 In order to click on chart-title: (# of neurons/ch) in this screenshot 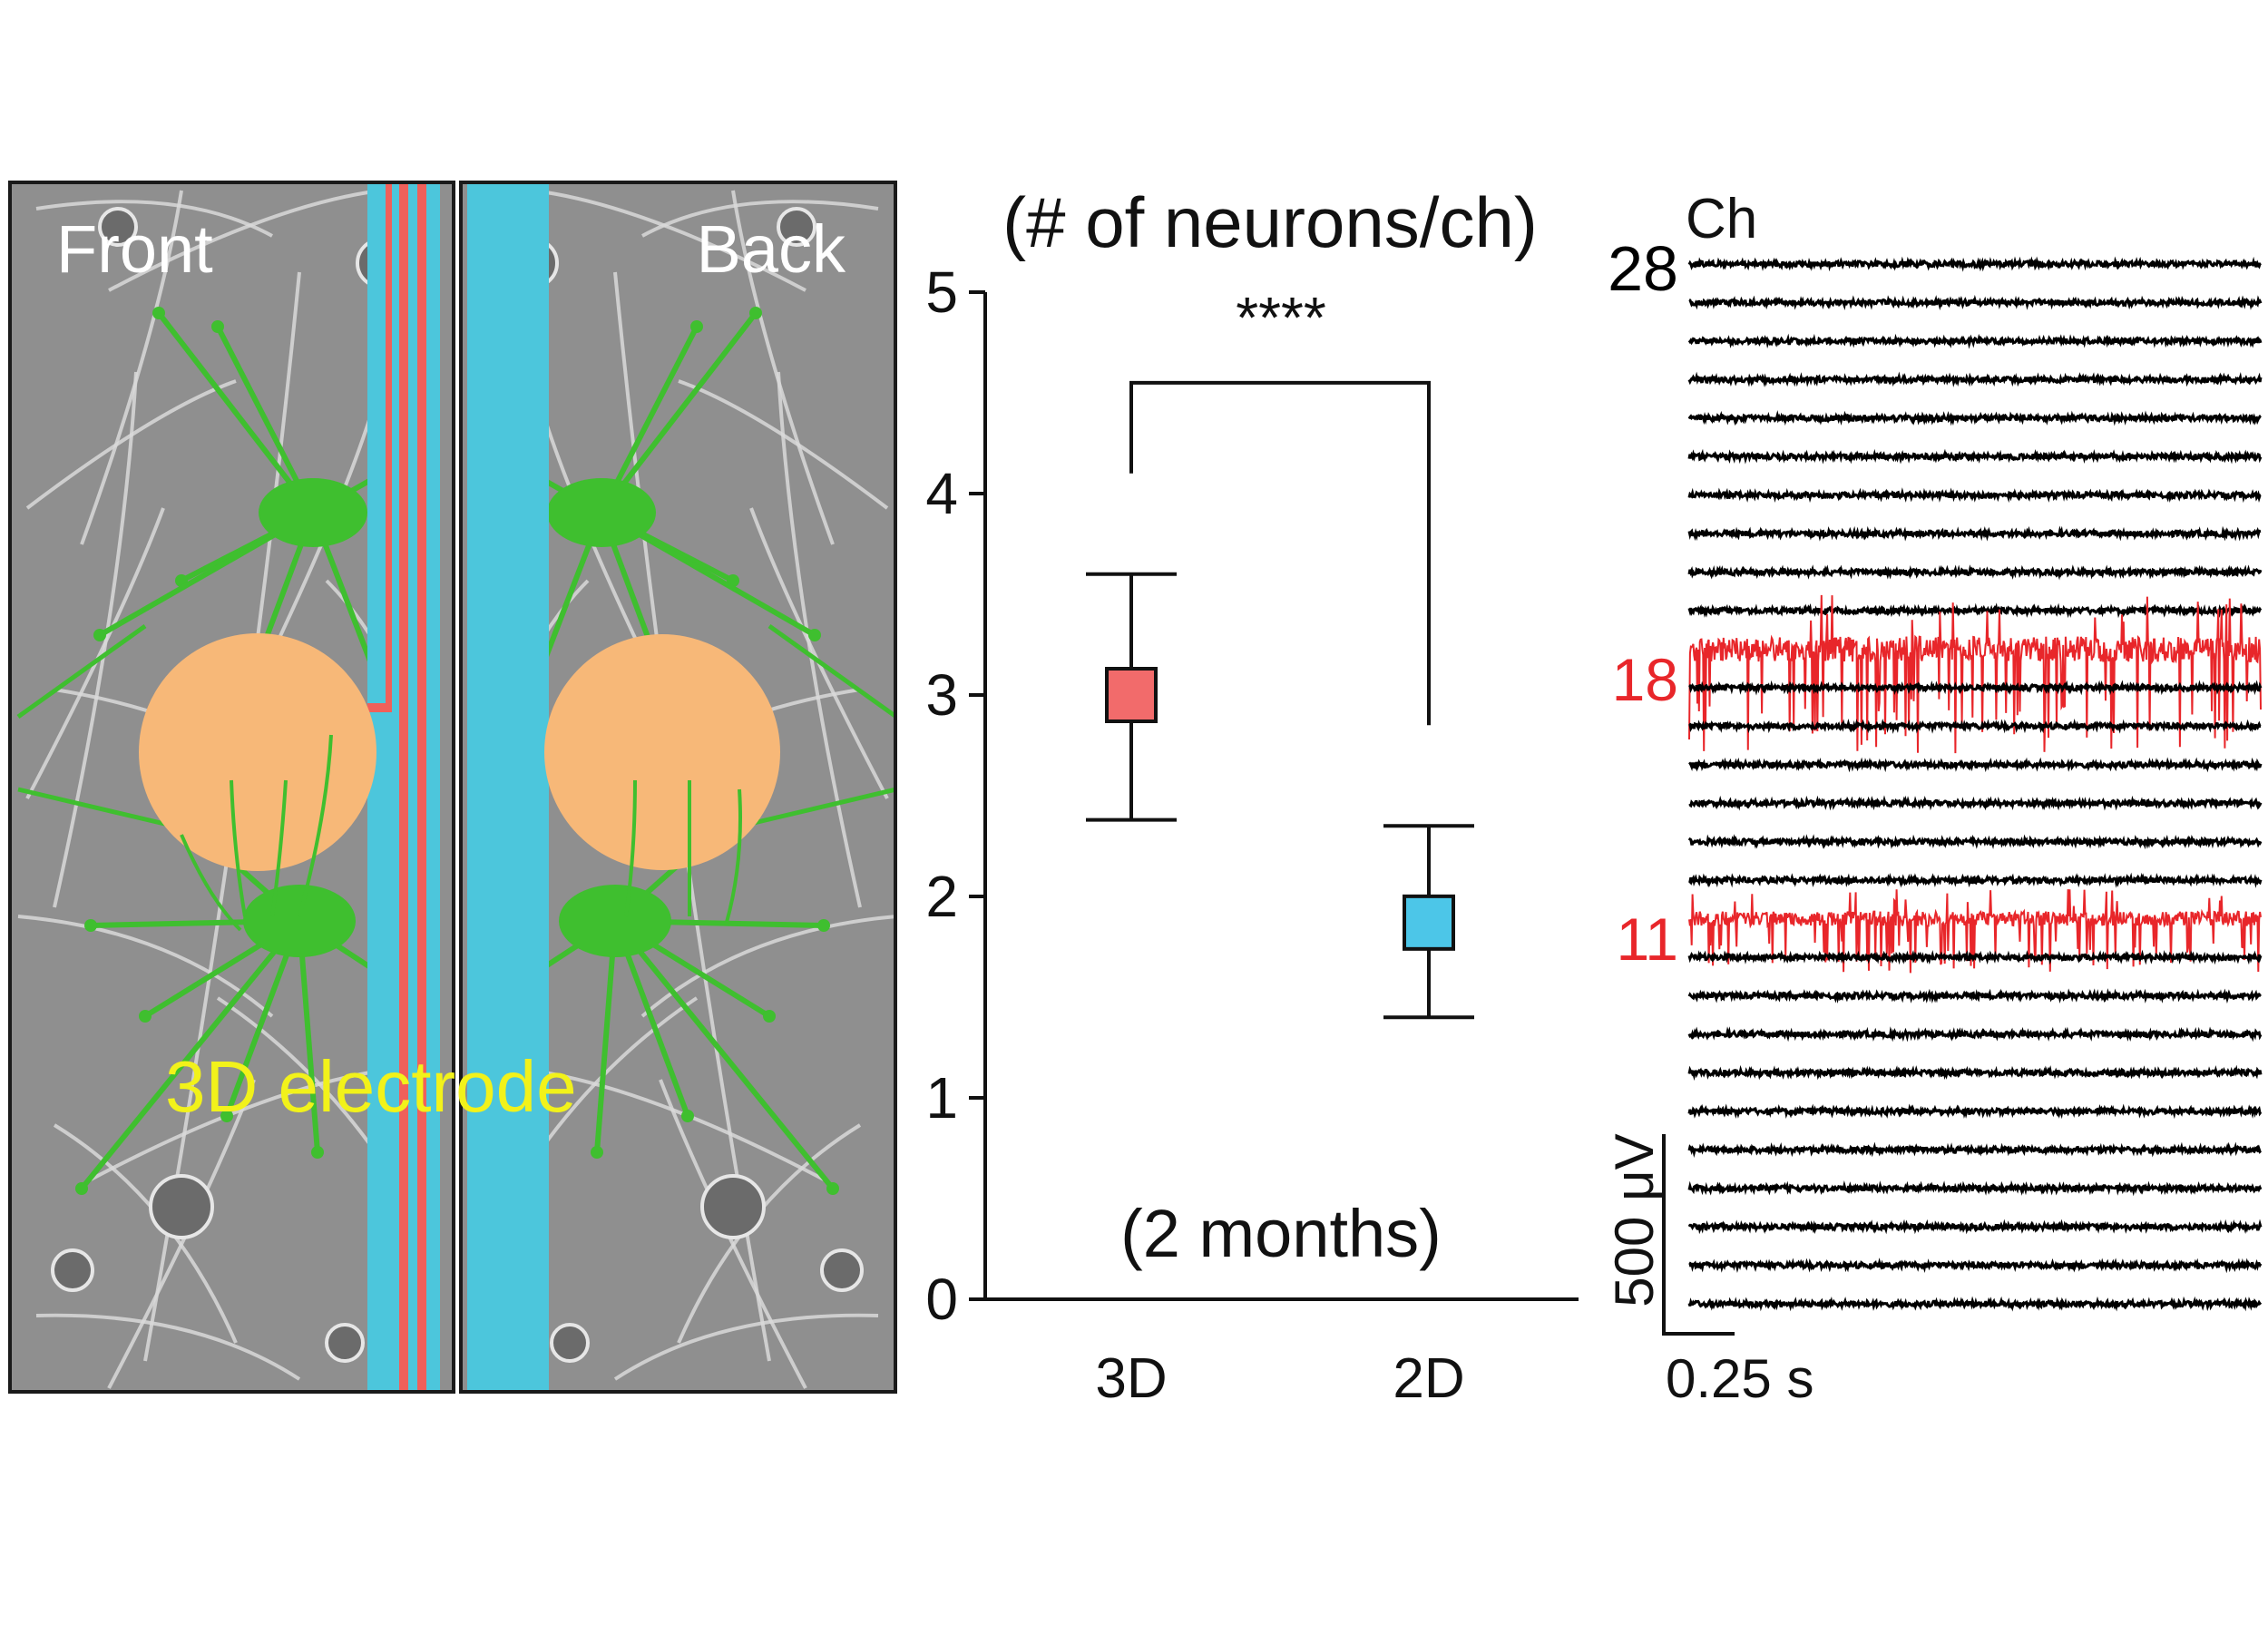, I will do `click(1270, 222)`.